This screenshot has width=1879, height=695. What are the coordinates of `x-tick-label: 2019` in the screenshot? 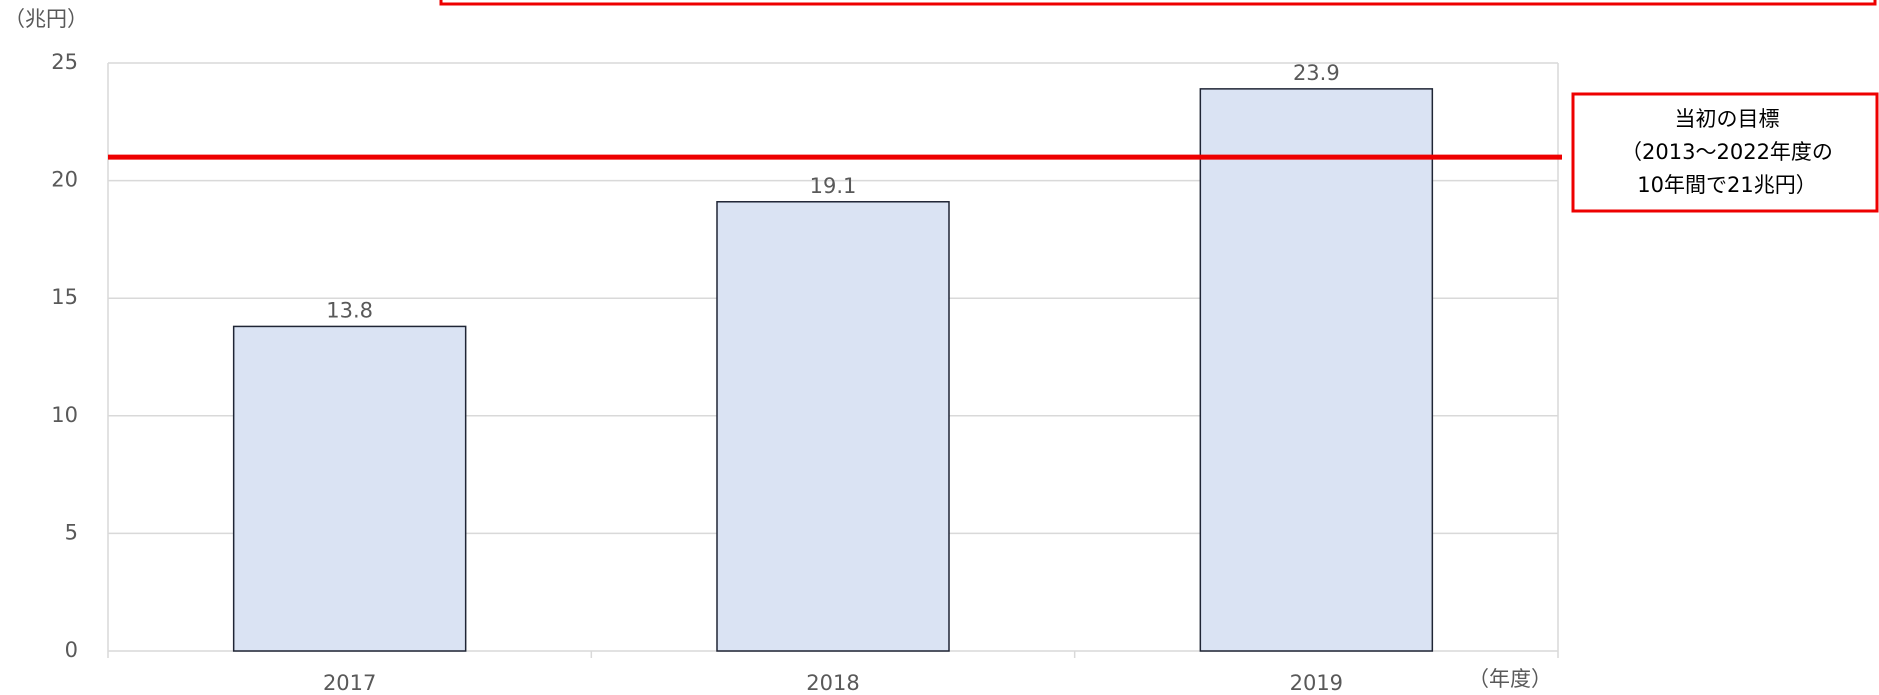 It's located at (1316, 683).